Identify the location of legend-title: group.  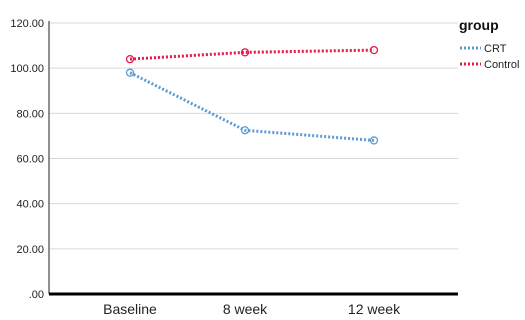
(479, 25).